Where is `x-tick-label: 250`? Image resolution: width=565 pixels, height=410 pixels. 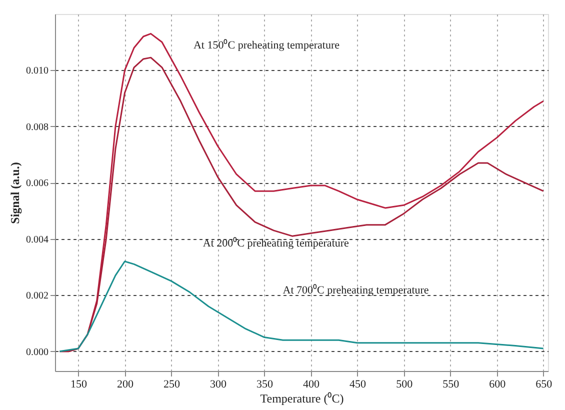 x-tick-label: 250 is located at coordinates (172, 384).